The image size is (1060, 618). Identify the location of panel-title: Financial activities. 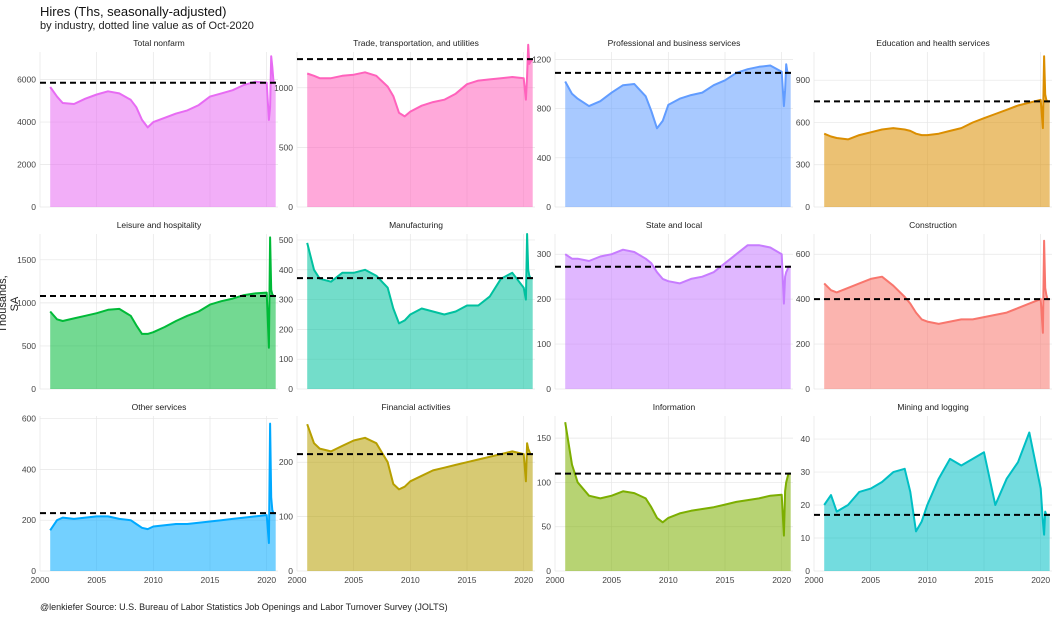
(416, 407).